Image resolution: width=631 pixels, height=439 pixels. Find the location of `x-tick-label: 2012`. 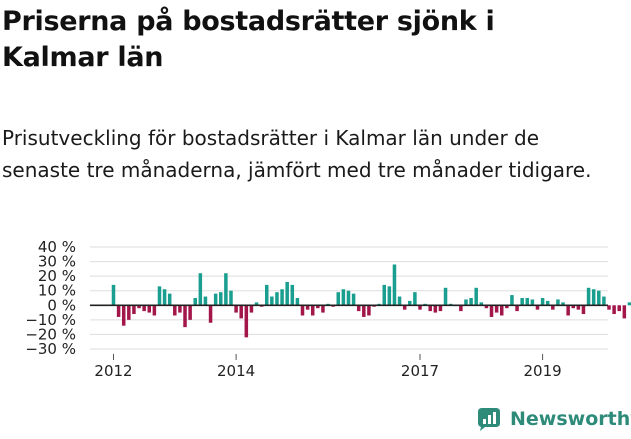

x-tick-label: 2012 is located at coordinates (113, 371).